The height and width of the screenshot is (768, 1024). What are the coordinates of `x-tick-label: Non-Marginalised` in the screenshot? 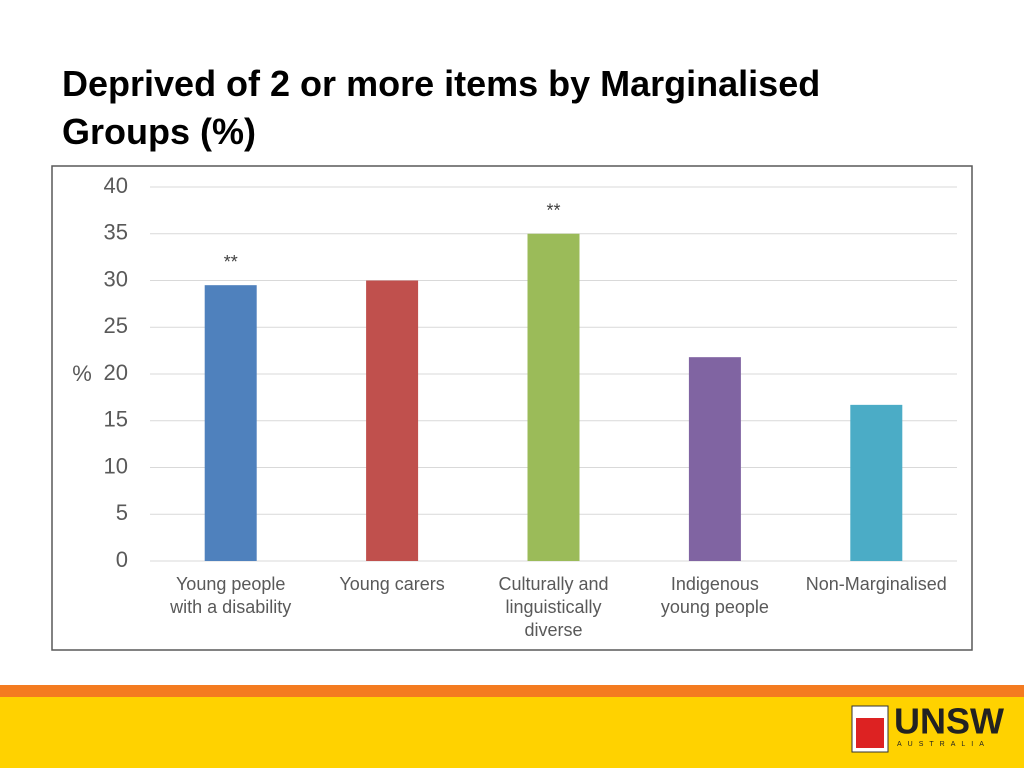 It's located at (876, 584).